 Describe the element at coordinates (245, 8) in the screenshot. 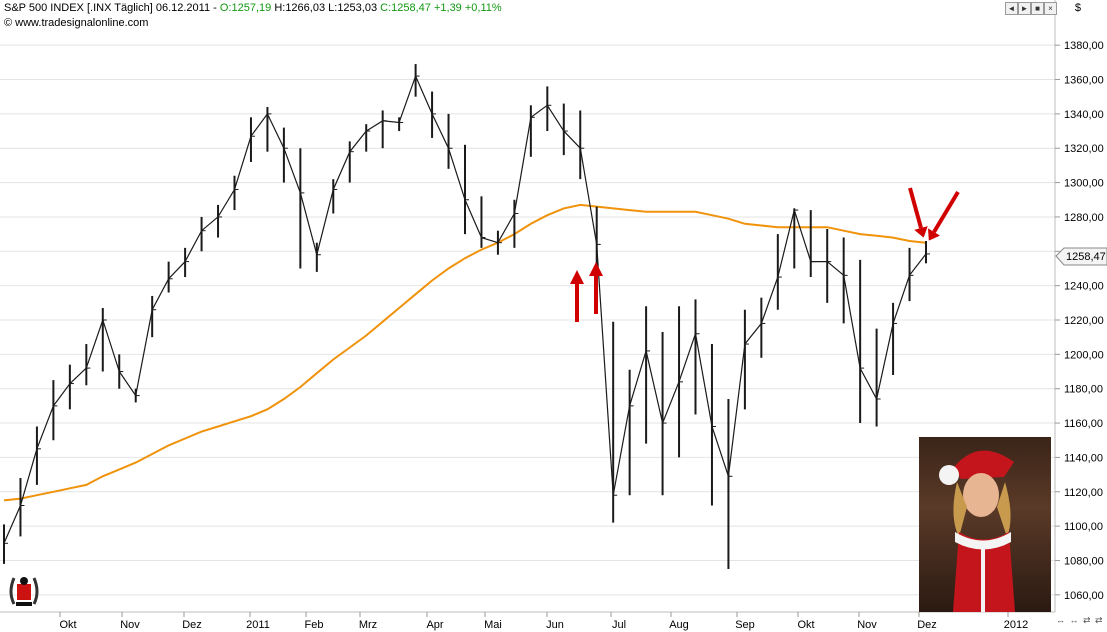

I see `quote-open: O:1257,19` at that location.